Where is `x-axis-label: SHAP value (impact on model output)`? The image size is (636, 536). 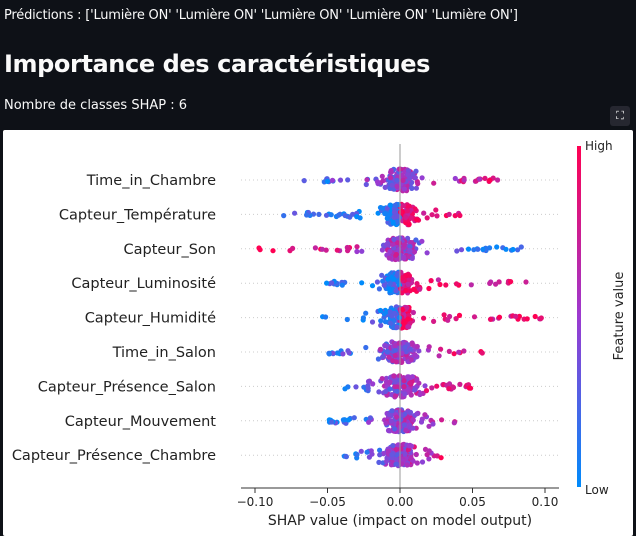 x-axis-label: SHAP value (impact on model output) is located at coordinates (400, 521).